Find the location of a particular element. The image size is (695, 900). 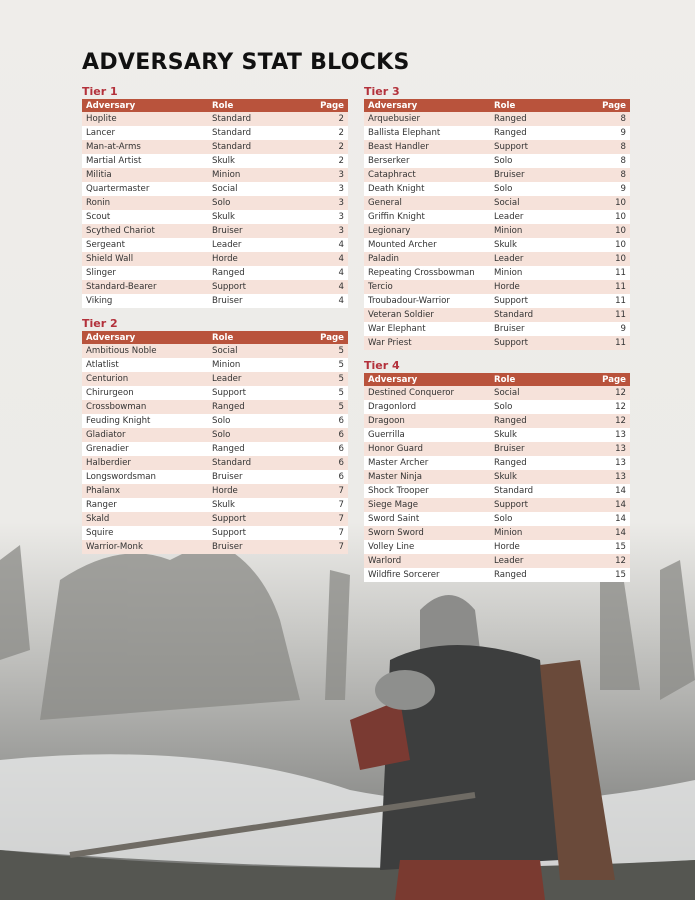

table-row: Scythed Chariot Bruiser 3 is located at coordinates (215, 231).